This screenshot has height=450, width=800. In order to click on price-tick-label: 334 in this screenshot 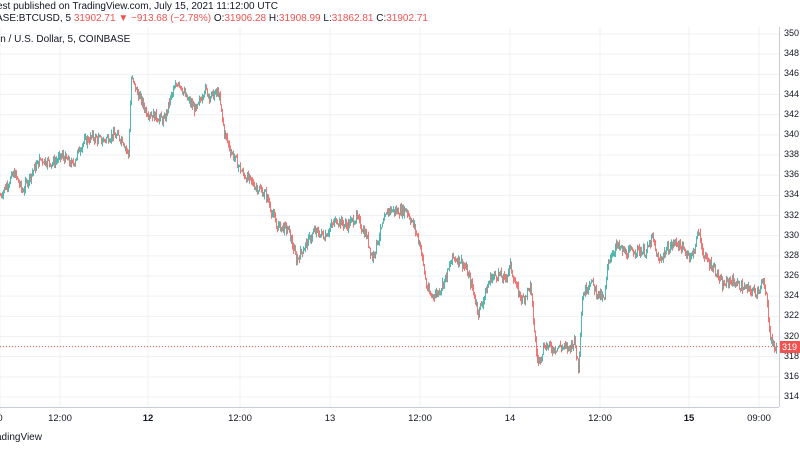, I will do `click(792, 194)`.